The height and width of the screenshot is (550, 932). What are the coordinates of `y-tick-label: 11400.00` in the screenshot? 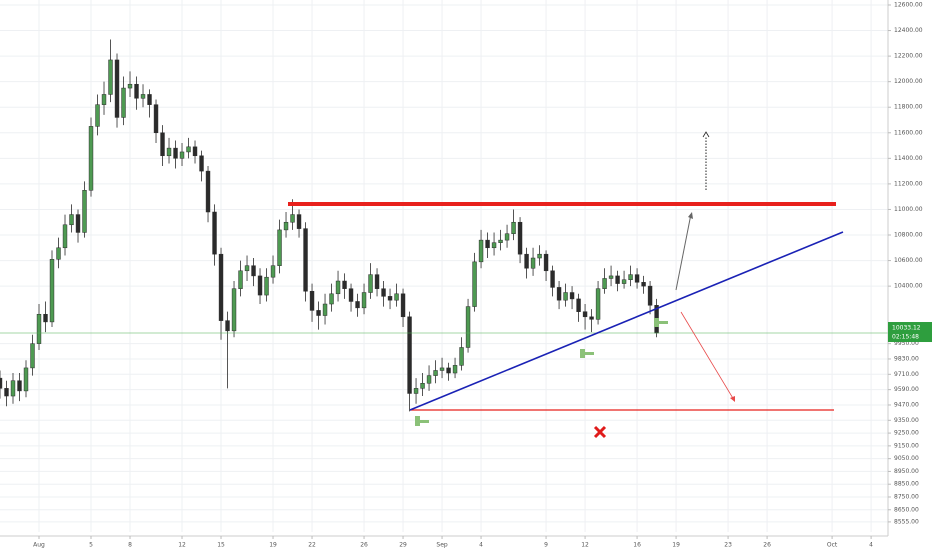 It's located at (908, 158).